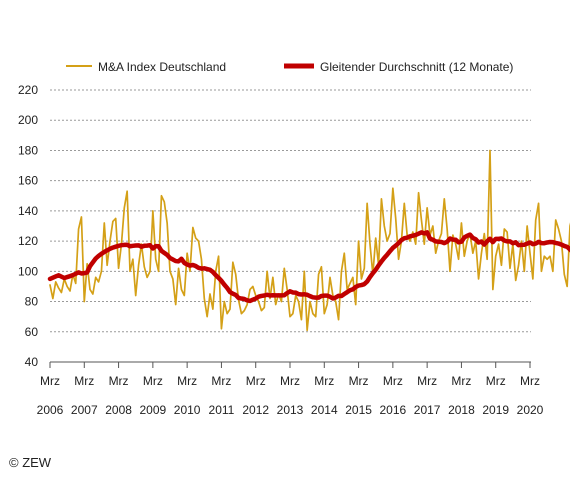 This screenshot has width=570, height=480. What do you see at coordinates (28, 211) in the screenshot?
I see `y-tick-label: 140` at bounding box center [28, 211].